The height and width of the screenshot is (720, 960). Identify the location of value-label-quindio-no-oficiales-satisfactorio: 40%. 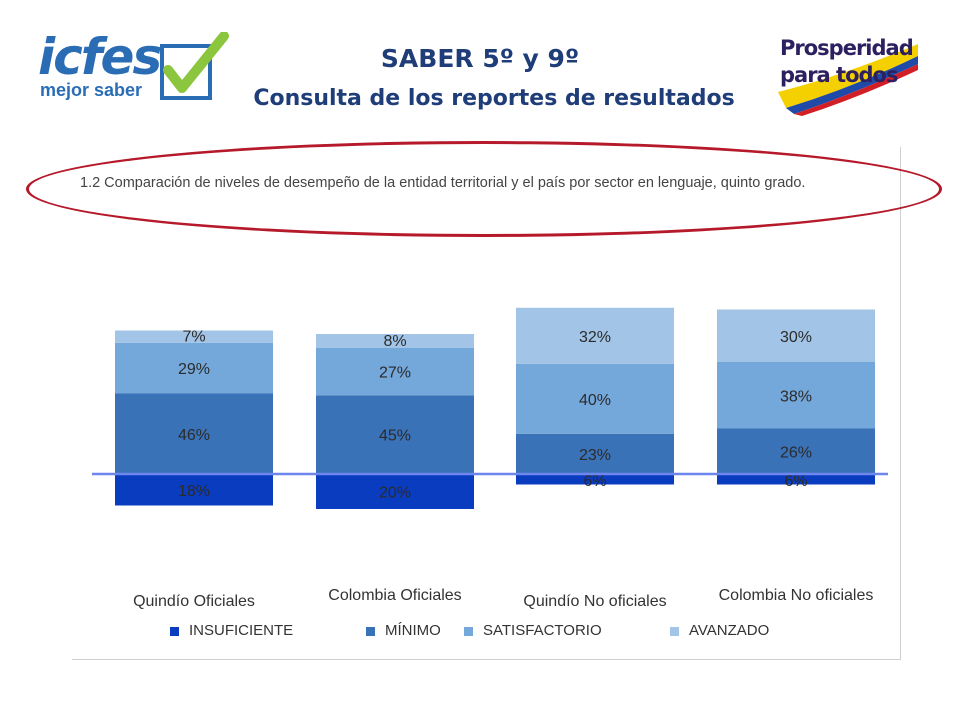
(595, 400).